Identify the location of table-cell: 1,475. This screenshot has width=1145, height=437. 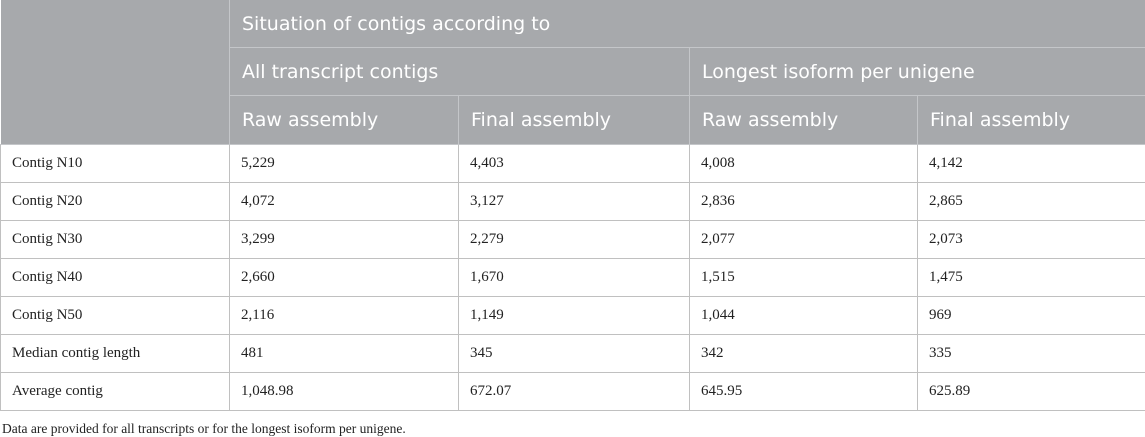
(1030, 277).